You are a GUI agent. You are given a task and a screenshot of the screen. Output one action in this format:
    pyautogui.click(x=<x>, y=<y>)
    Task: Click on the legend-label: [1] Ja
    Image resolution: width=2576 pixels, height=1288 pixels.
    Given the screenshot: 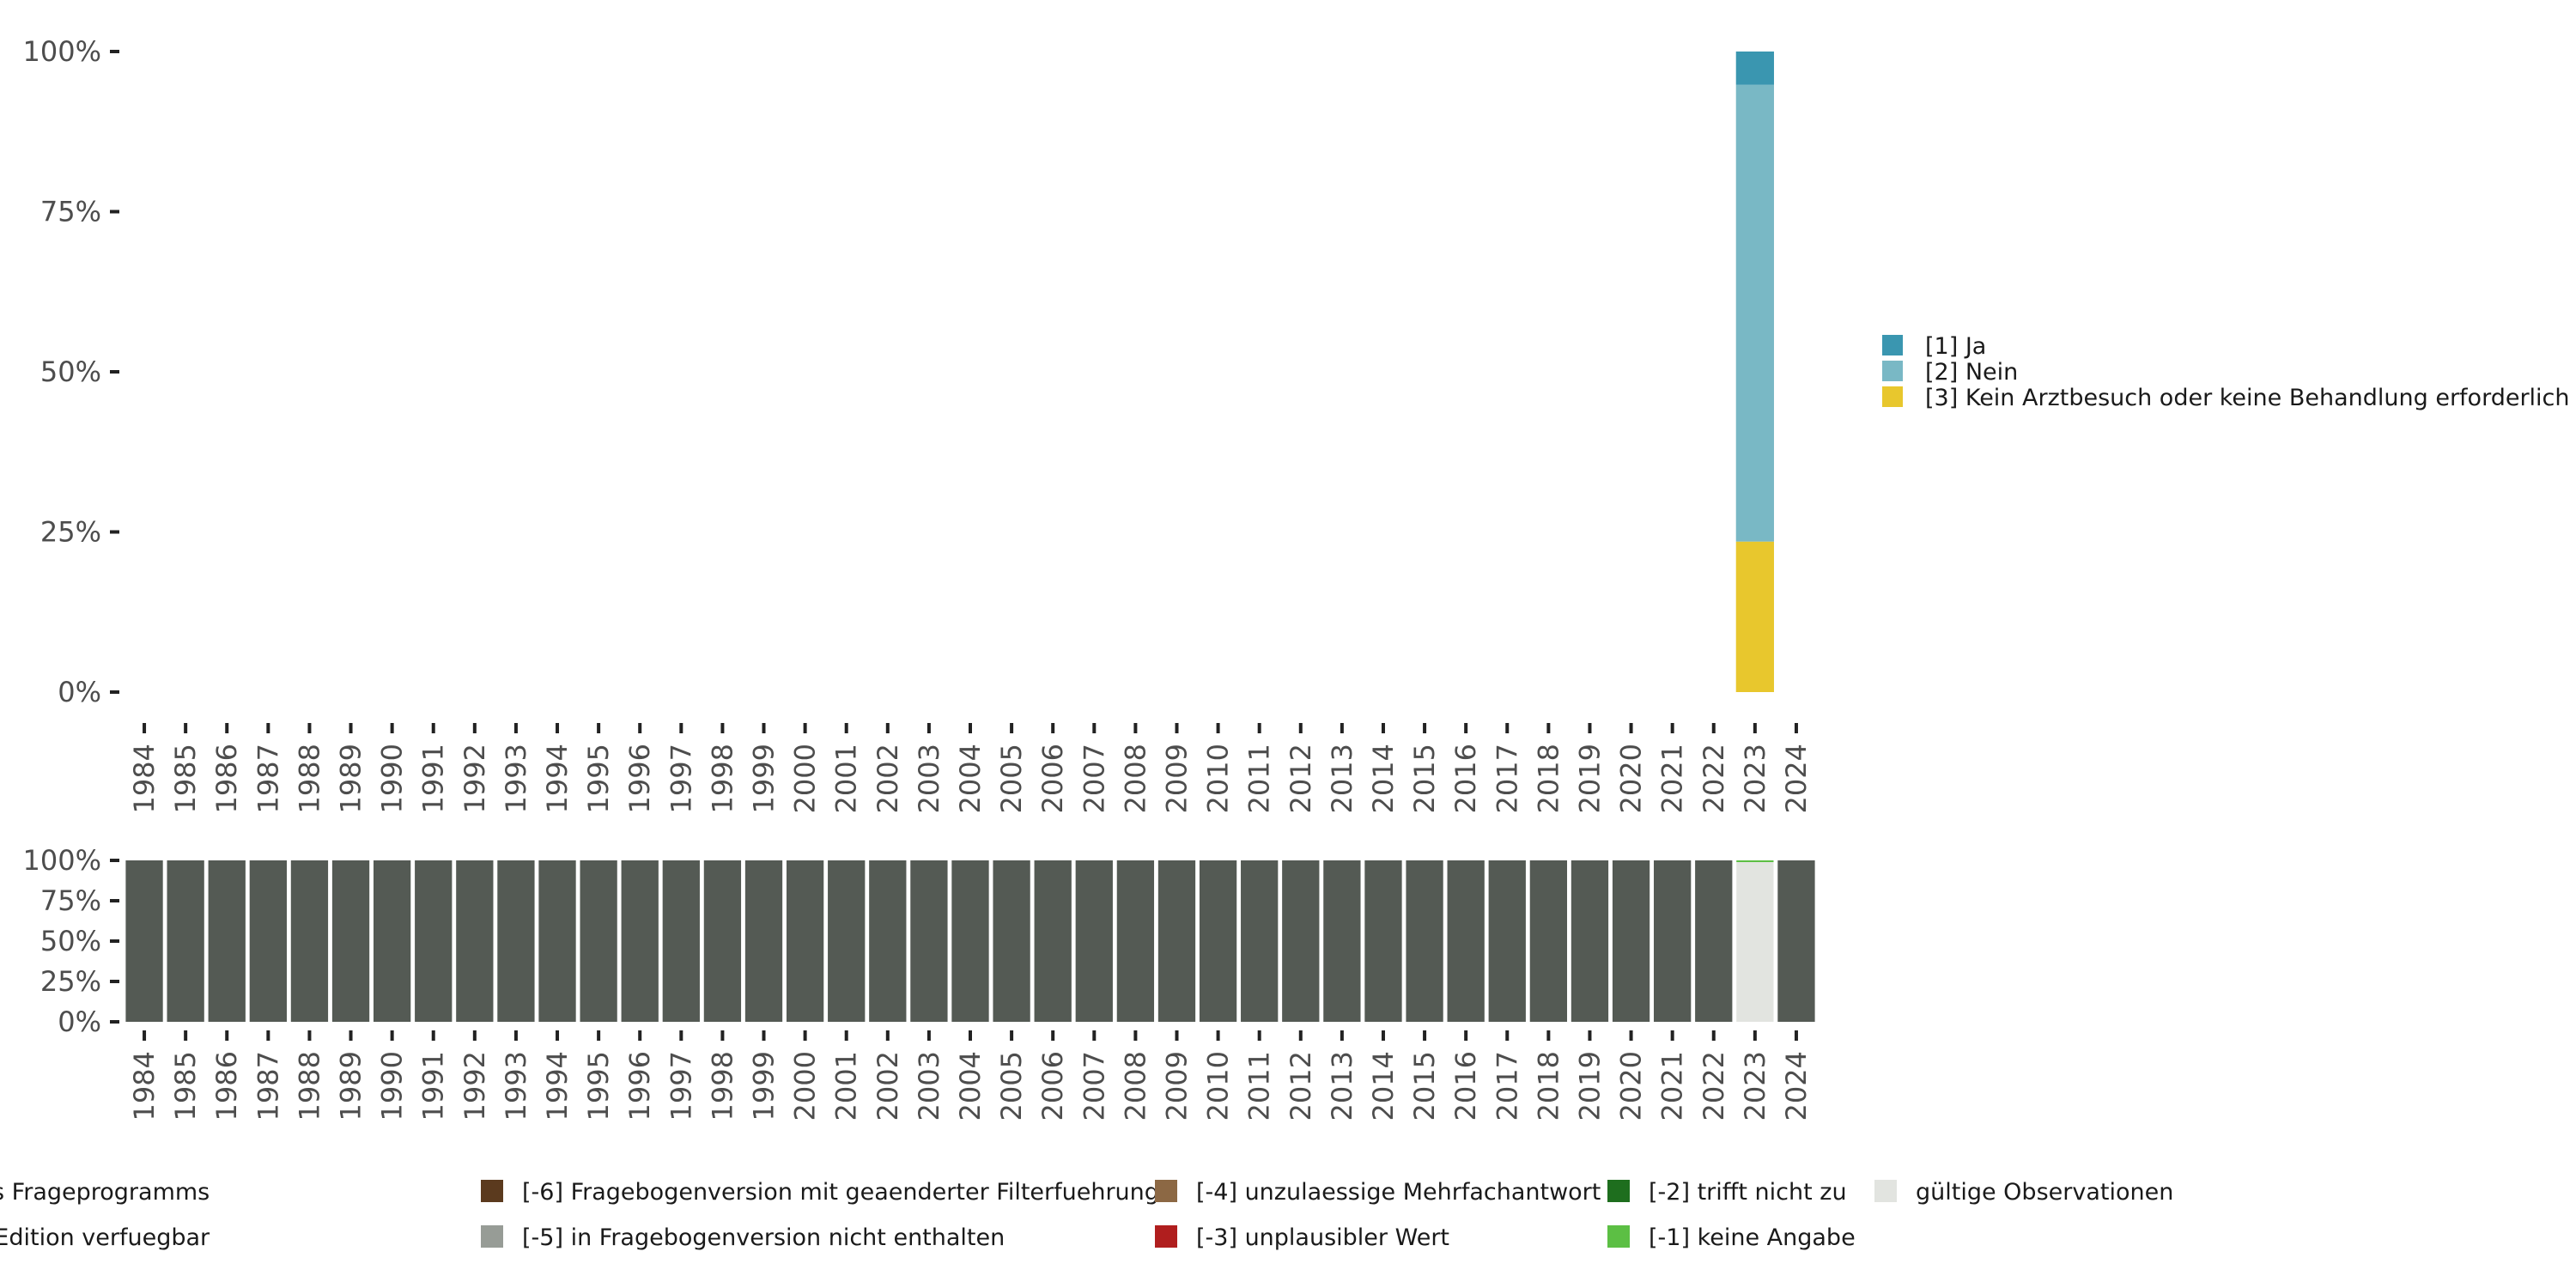 What is the action you would take?
    pyautogui.click(x=1955, y=346)
    